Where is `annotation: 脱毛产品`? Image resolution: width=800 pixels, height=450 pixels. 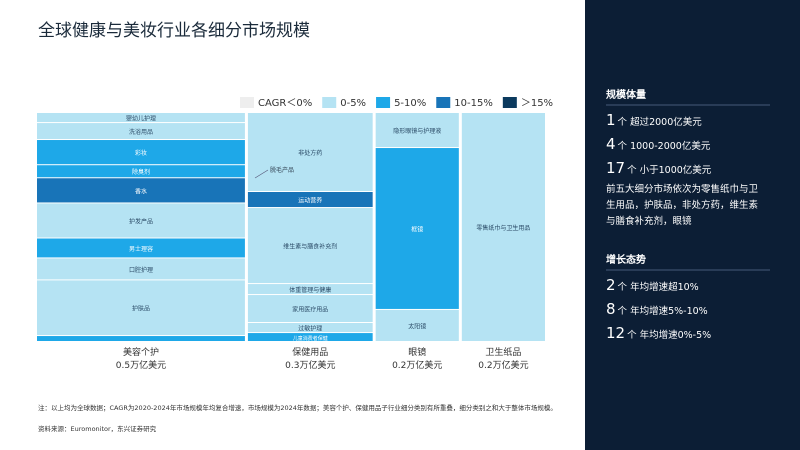 annotation: 脱毛产品 is located at coordinates (282, 170).